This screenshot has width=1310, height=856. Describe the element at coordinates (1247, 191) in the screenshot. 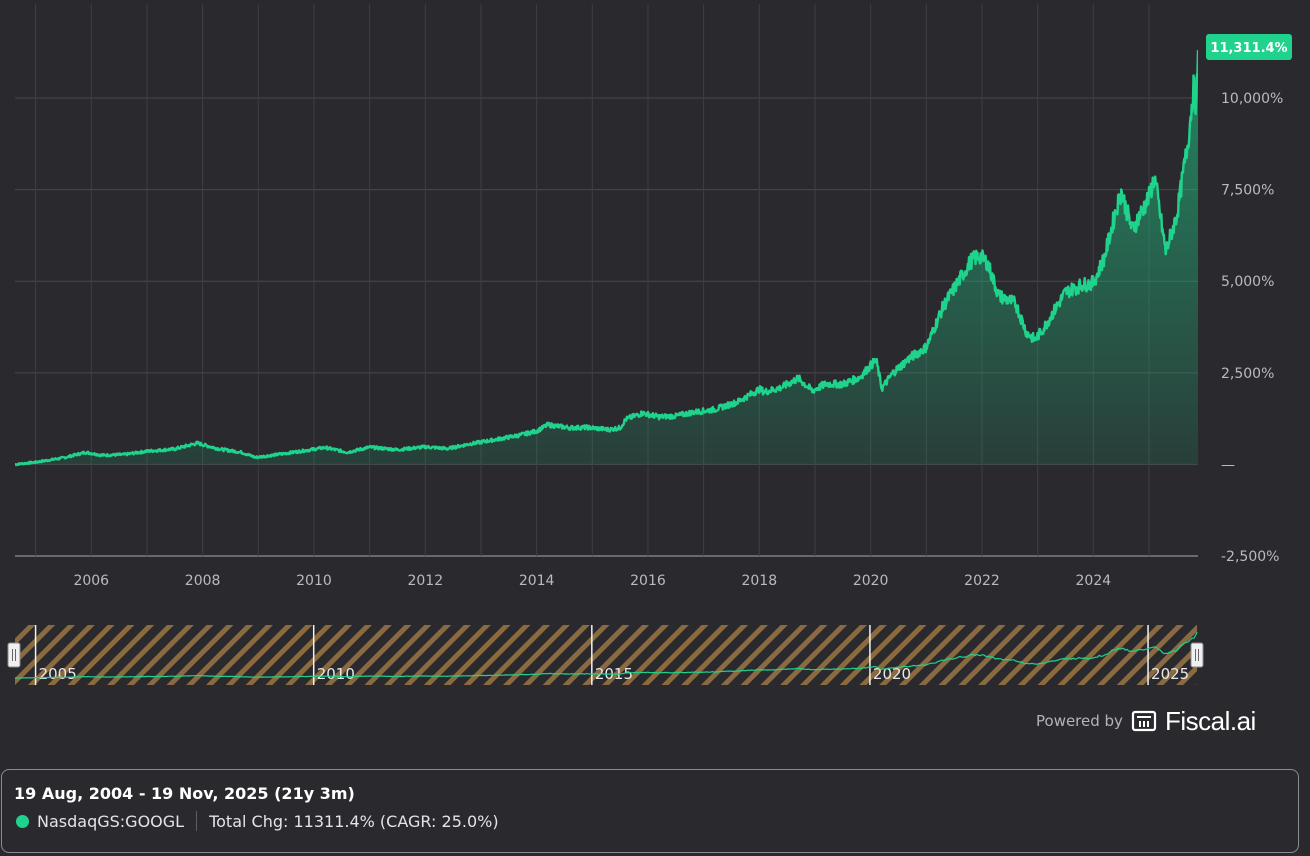

I see `y-tick-label: 7,500%` at that location.